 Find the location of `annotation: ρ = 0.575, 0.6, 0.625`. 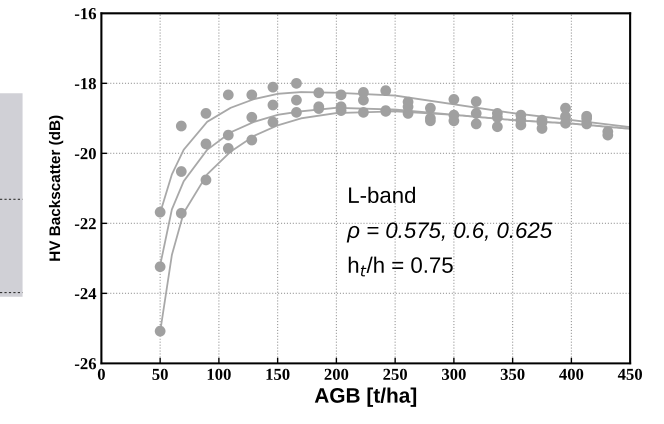

annotation: ρ = 0.575, 0.6, 0.625 is located at coordinates (449, 232).